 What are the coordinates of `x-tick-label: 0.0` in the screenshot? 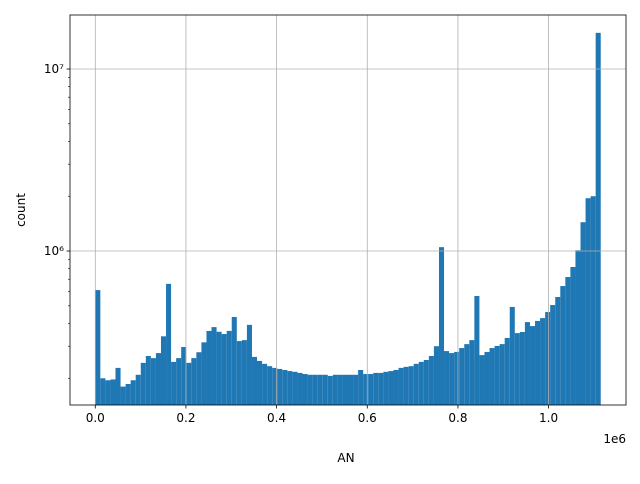 It's located at (95, 418).